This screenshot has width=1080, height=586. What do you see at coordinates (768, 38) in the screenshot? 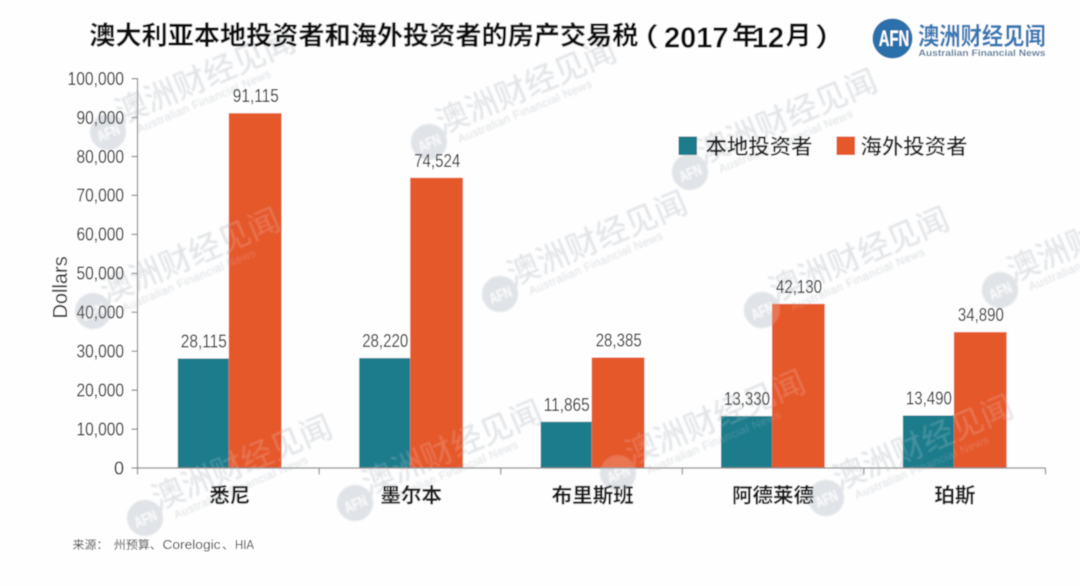
I see `svg-text: 12` at bounding box center [768, 38].